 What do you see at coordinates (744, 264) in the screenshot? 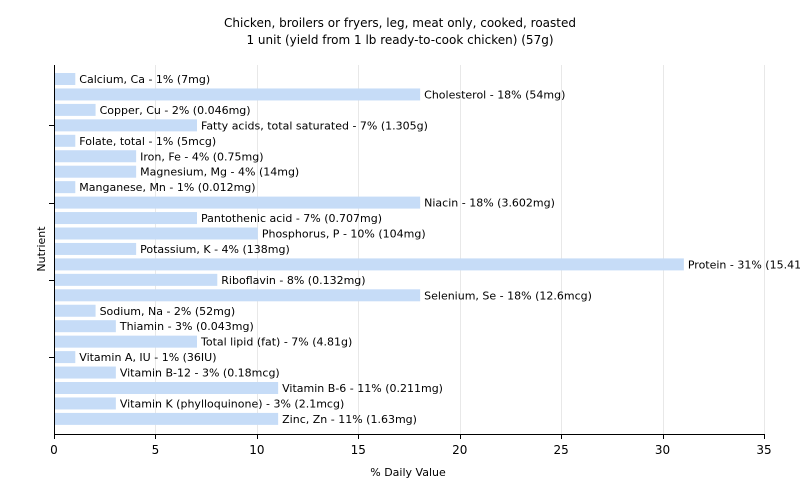
I see `bar-label: Protein - 31% (15.41g)` at bounding box center [744, 264].